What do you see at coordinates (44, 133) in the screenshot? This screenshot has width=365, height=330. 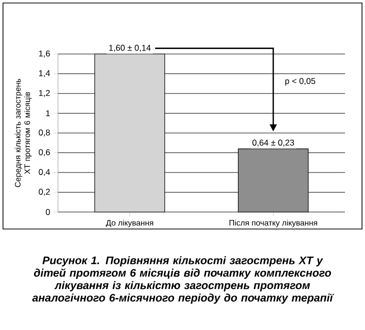 I see `y-tick-label: 0,8` at bounding box center [44, 133].